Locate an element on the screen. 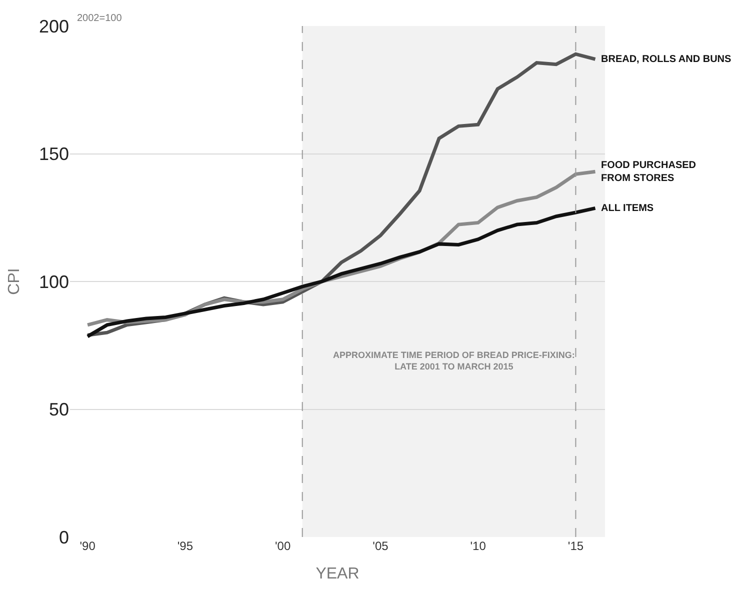  y-axis-title: CPI is located at coordinates (14, 281).